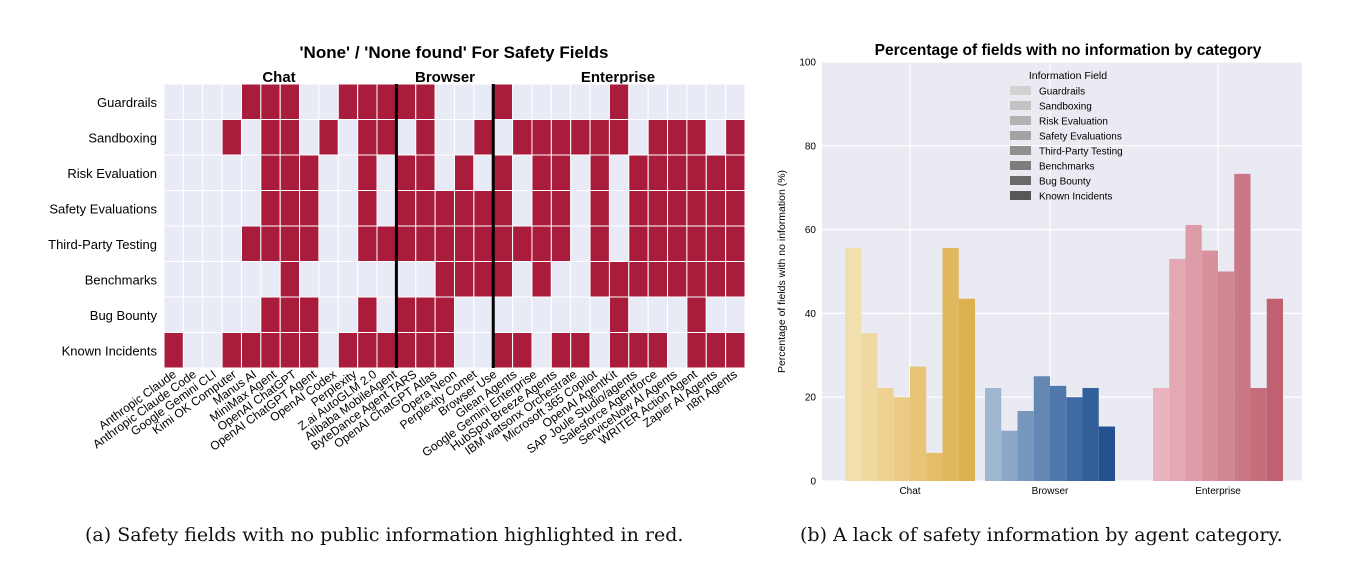 Image resolution: width=1371 pixels, height=578 pixels. What do you see at coordinates (124, 315) in the screenshot?
I see `row-label: Bug Bounty` at bounding box center [124, 315].